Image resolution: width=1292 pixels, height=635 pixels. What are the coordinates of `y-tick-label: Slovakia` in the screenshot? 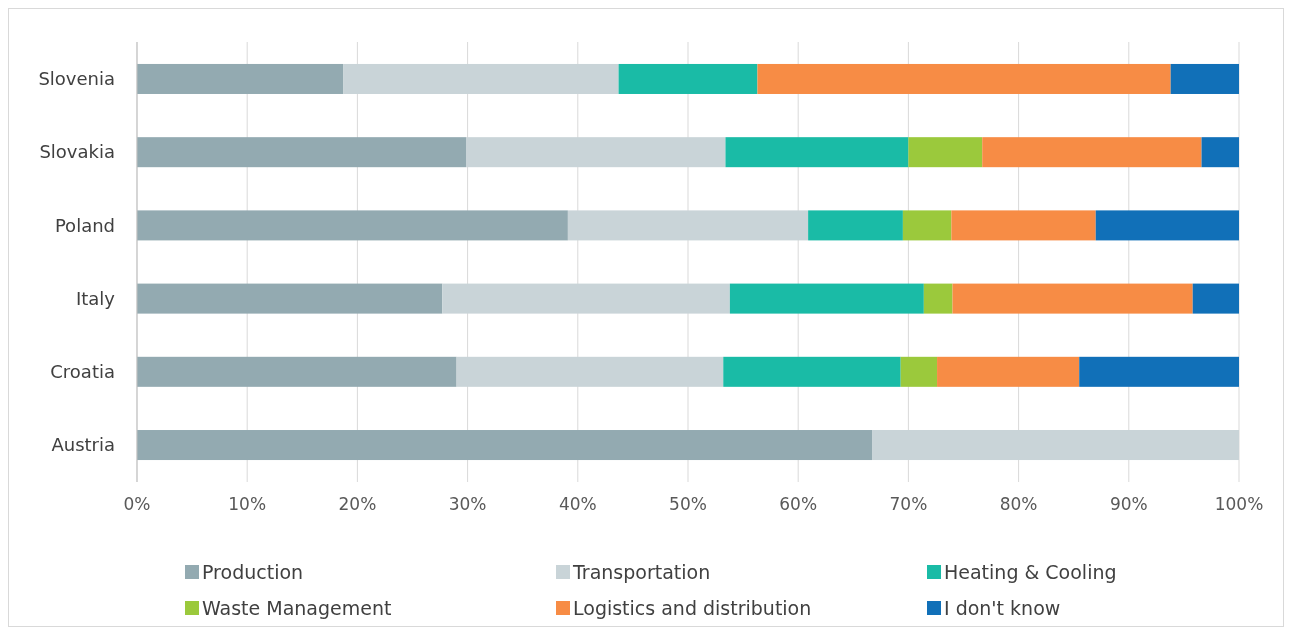 It's located at (77, 152).